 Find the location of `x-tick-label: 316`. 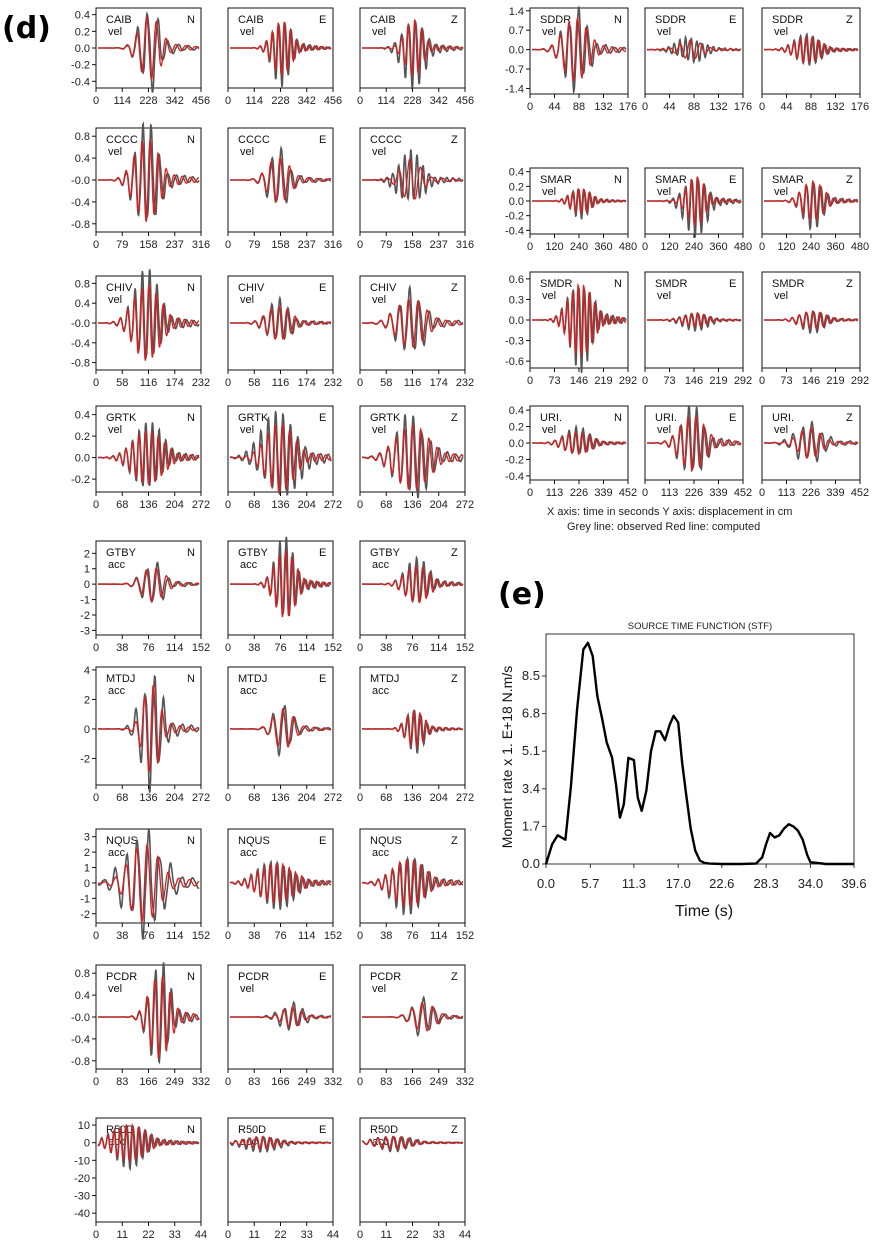

x-tick-label: 316 is located at coordinates (465, 245).